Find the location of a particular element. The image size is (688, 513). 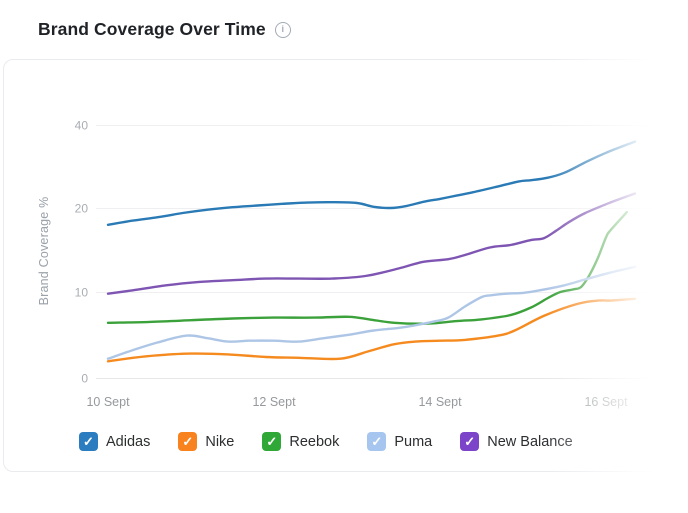

x-tick-label-4: 16 Sept is located at coordinates (606, 402).